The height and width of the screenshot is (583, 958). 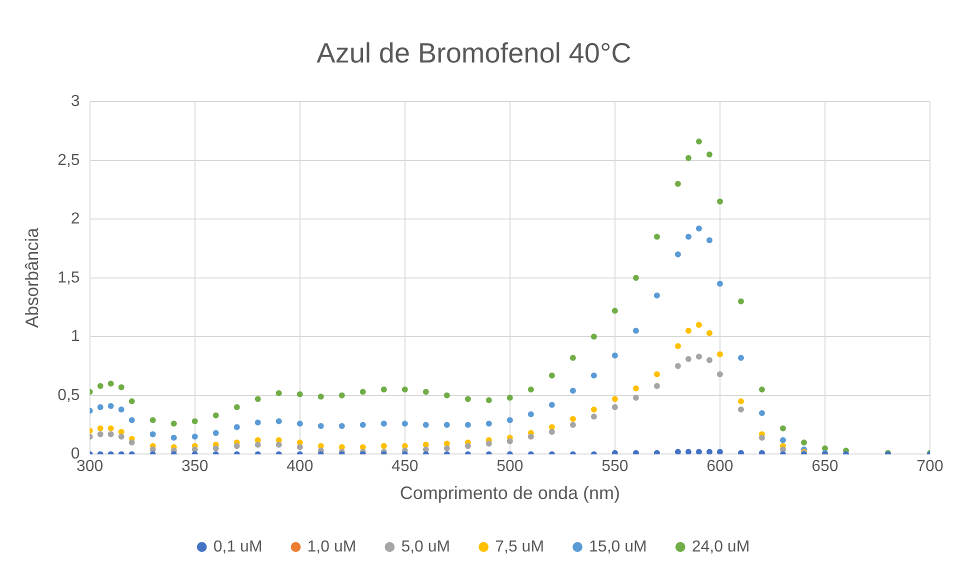 I want to click on x-tick-label: 350, so click(x=195, y=467).